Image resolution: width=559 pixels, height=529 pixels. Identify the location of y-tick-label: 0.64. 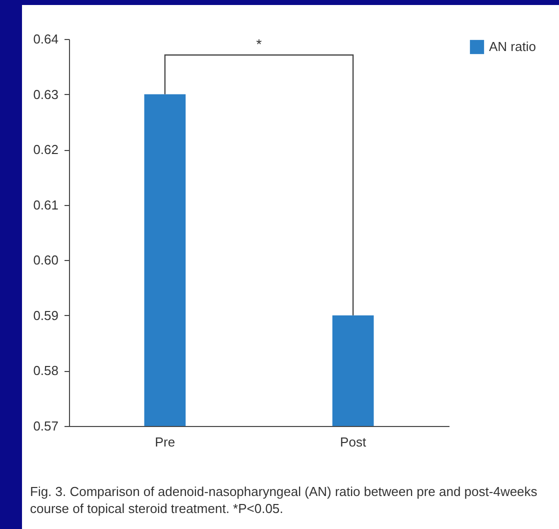
(45, 39).